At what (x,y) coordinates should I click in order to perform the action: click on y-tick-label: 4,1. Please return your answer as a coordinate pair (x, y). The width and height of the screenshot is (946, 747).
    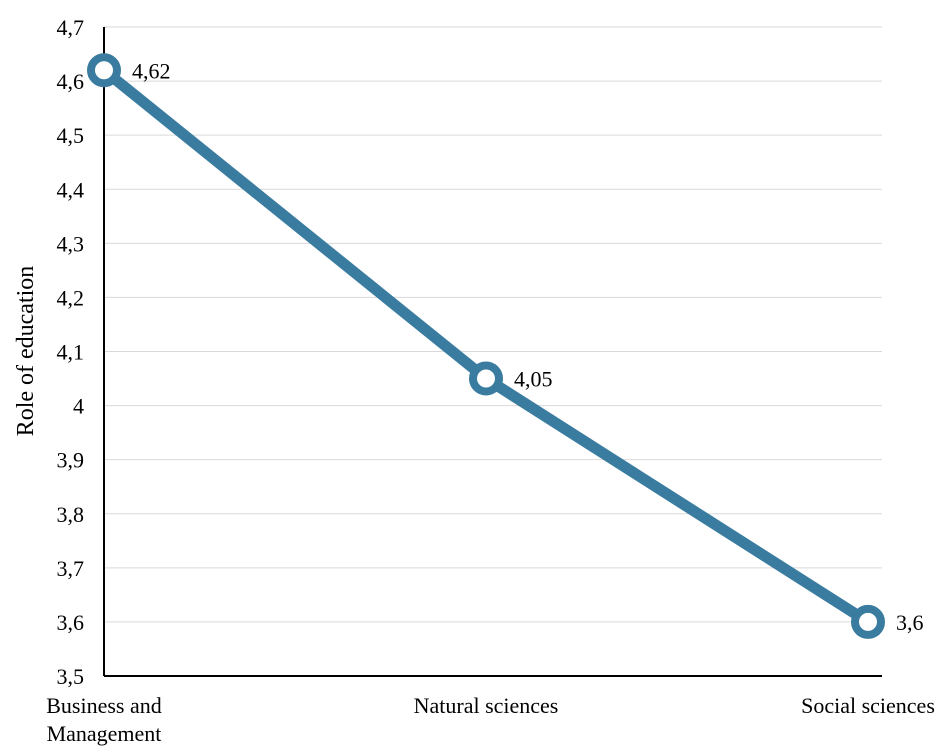
    Looking at the image, I should click on (71, 352).